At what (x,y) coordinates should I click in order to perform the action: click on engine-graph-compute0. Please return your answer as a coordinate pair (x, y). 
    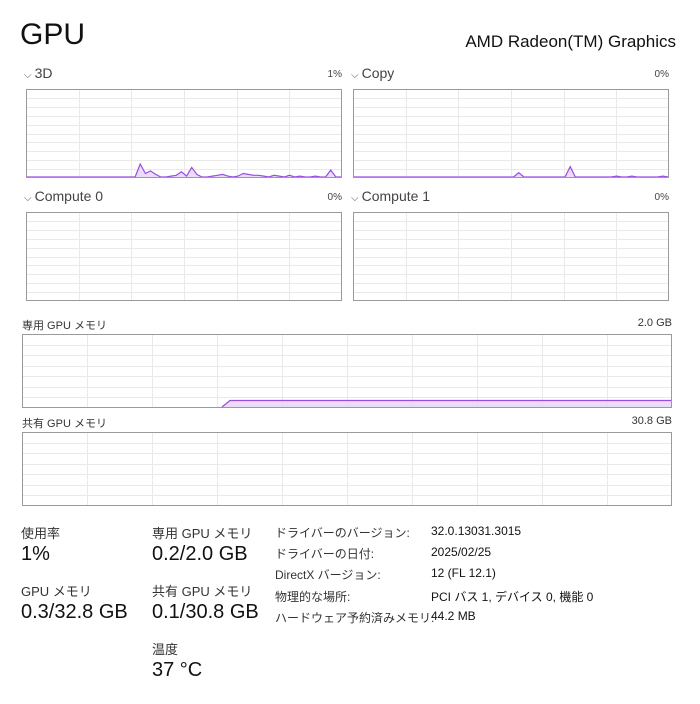
    Looking at the image, I should click on (184, 256).